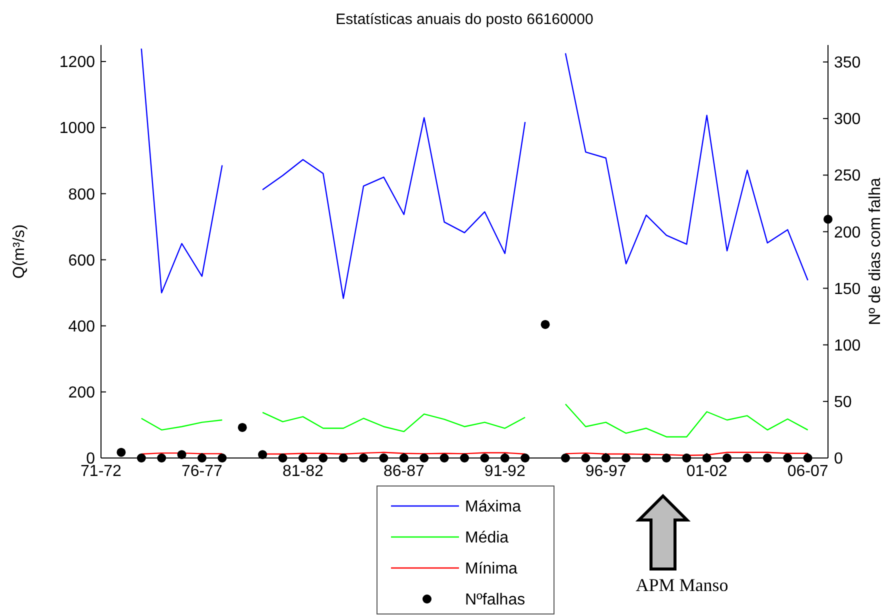  Describe the element at coordinates (77, 63) in the screenshot. I see `y-tick-label: 1200` at that location.